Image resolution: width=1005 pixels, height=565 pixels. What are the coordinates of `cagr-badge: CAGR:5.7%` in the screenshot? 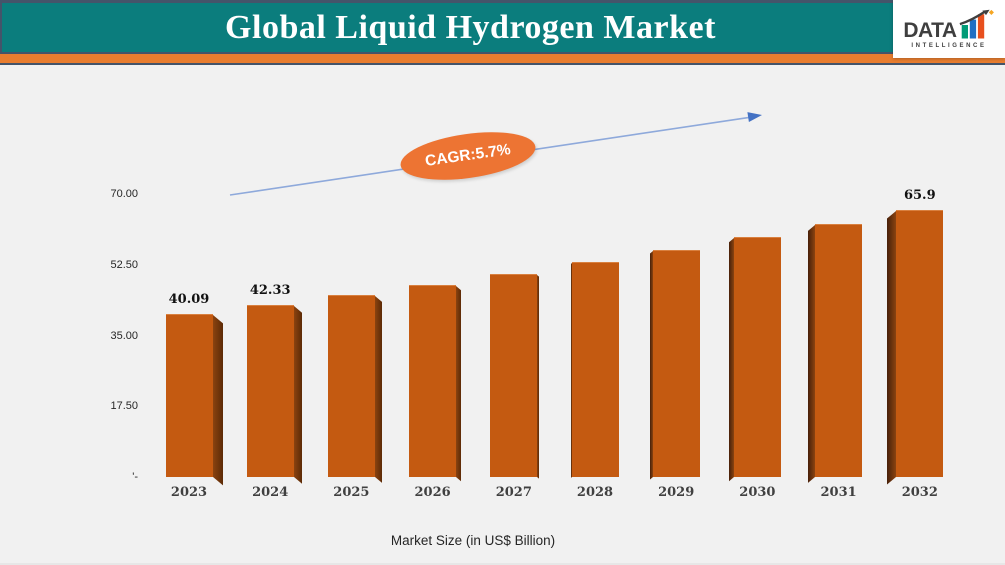 It's located at (468, 156).